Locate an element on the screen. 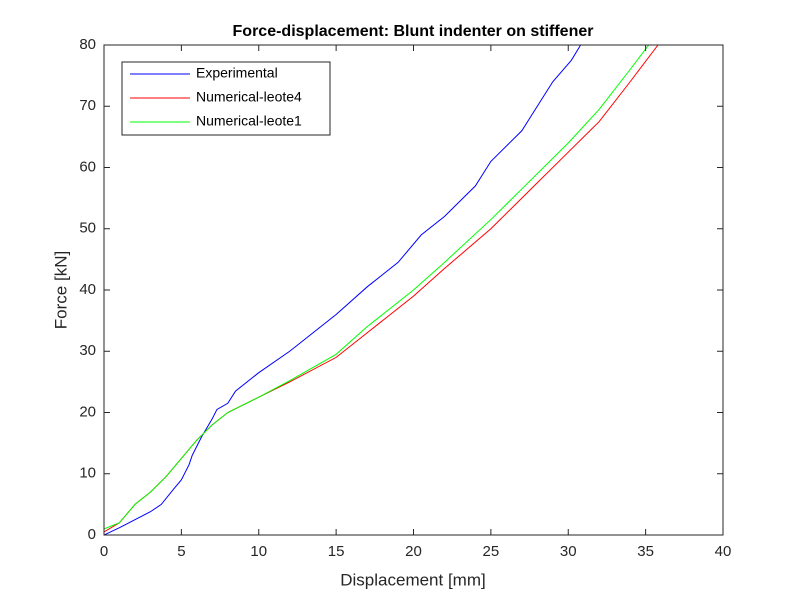 The image size is (800, 600). y-axis-label: Force [kN] is located at coordinates (60, 290).